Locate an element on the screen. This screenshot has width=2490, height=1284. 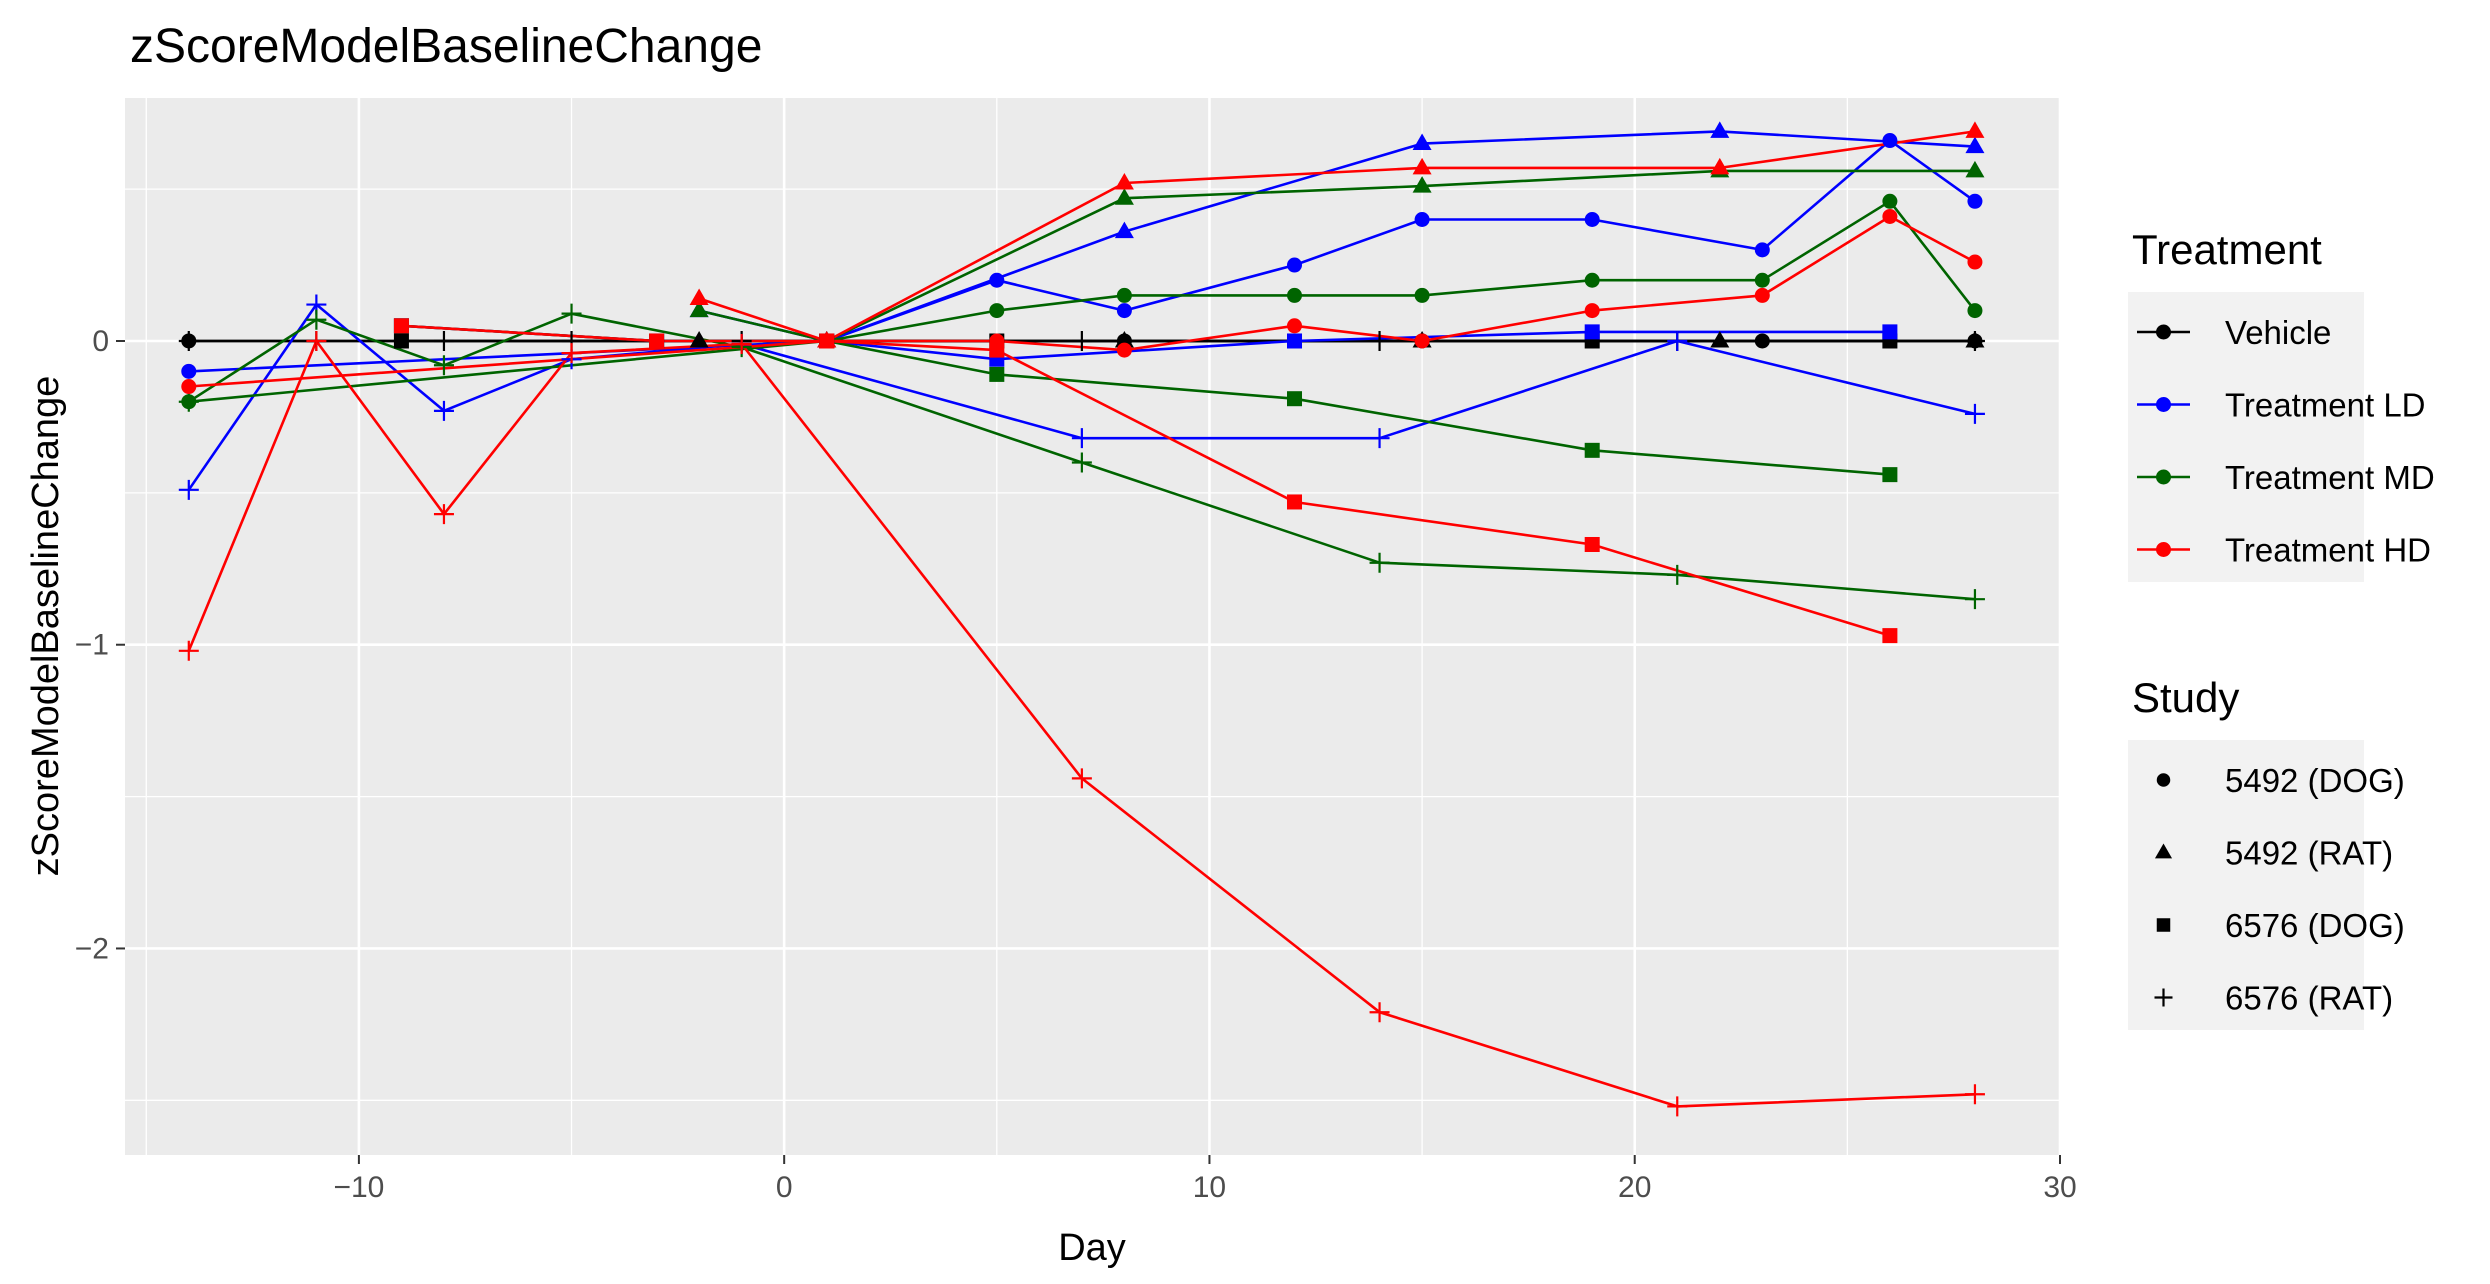
series-line-treatment-hd-5492-rat is located at coordinates (1337, 236).